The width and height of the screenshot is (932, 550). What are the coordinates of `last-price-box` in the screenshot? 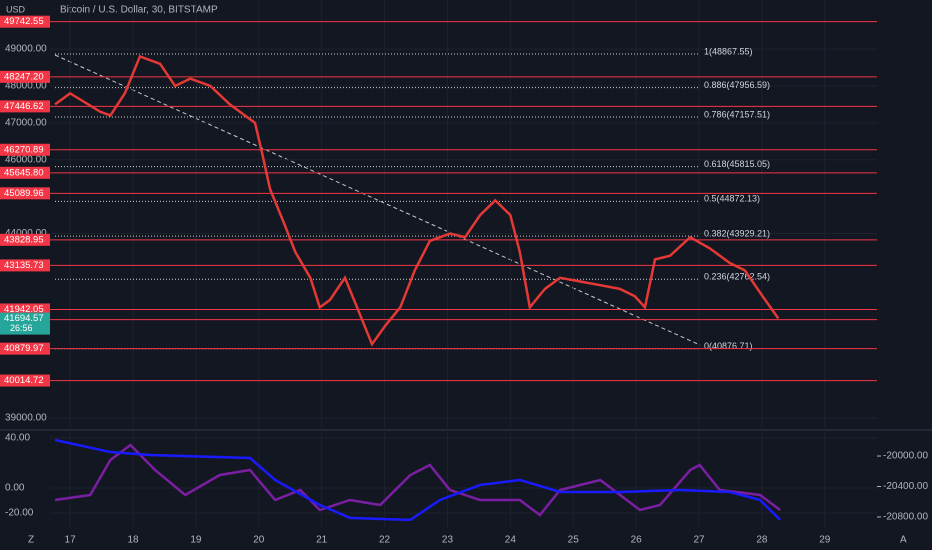 It's located at (25, 323).